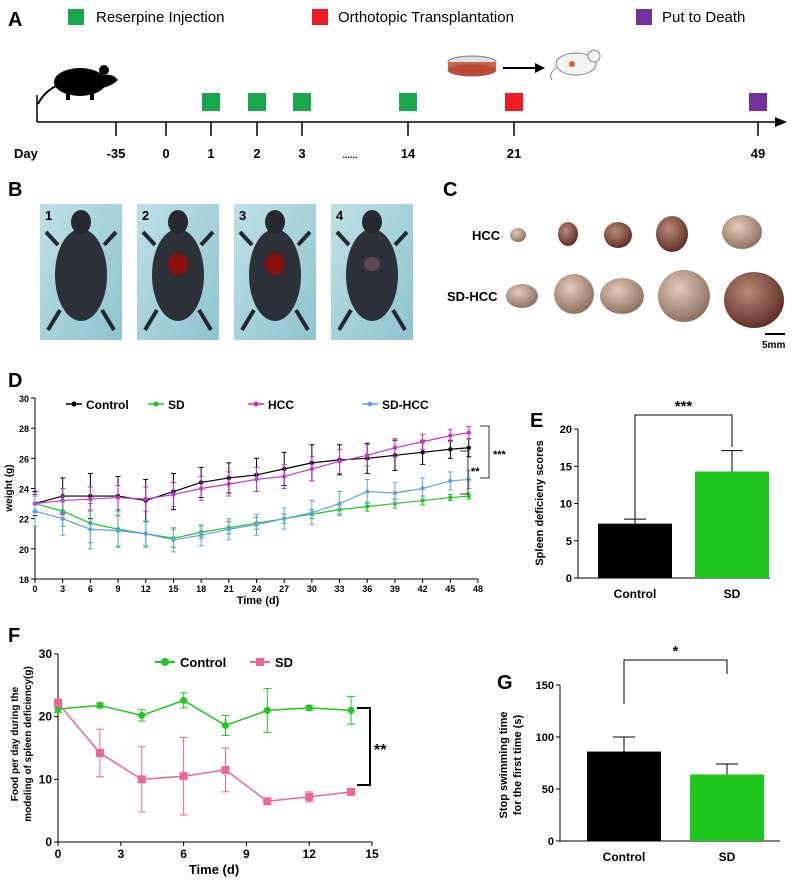  What do you see at coordinates (15, 190) in the screenshot?
I see `panel-b-label: B` at bounding box center [15, 190].